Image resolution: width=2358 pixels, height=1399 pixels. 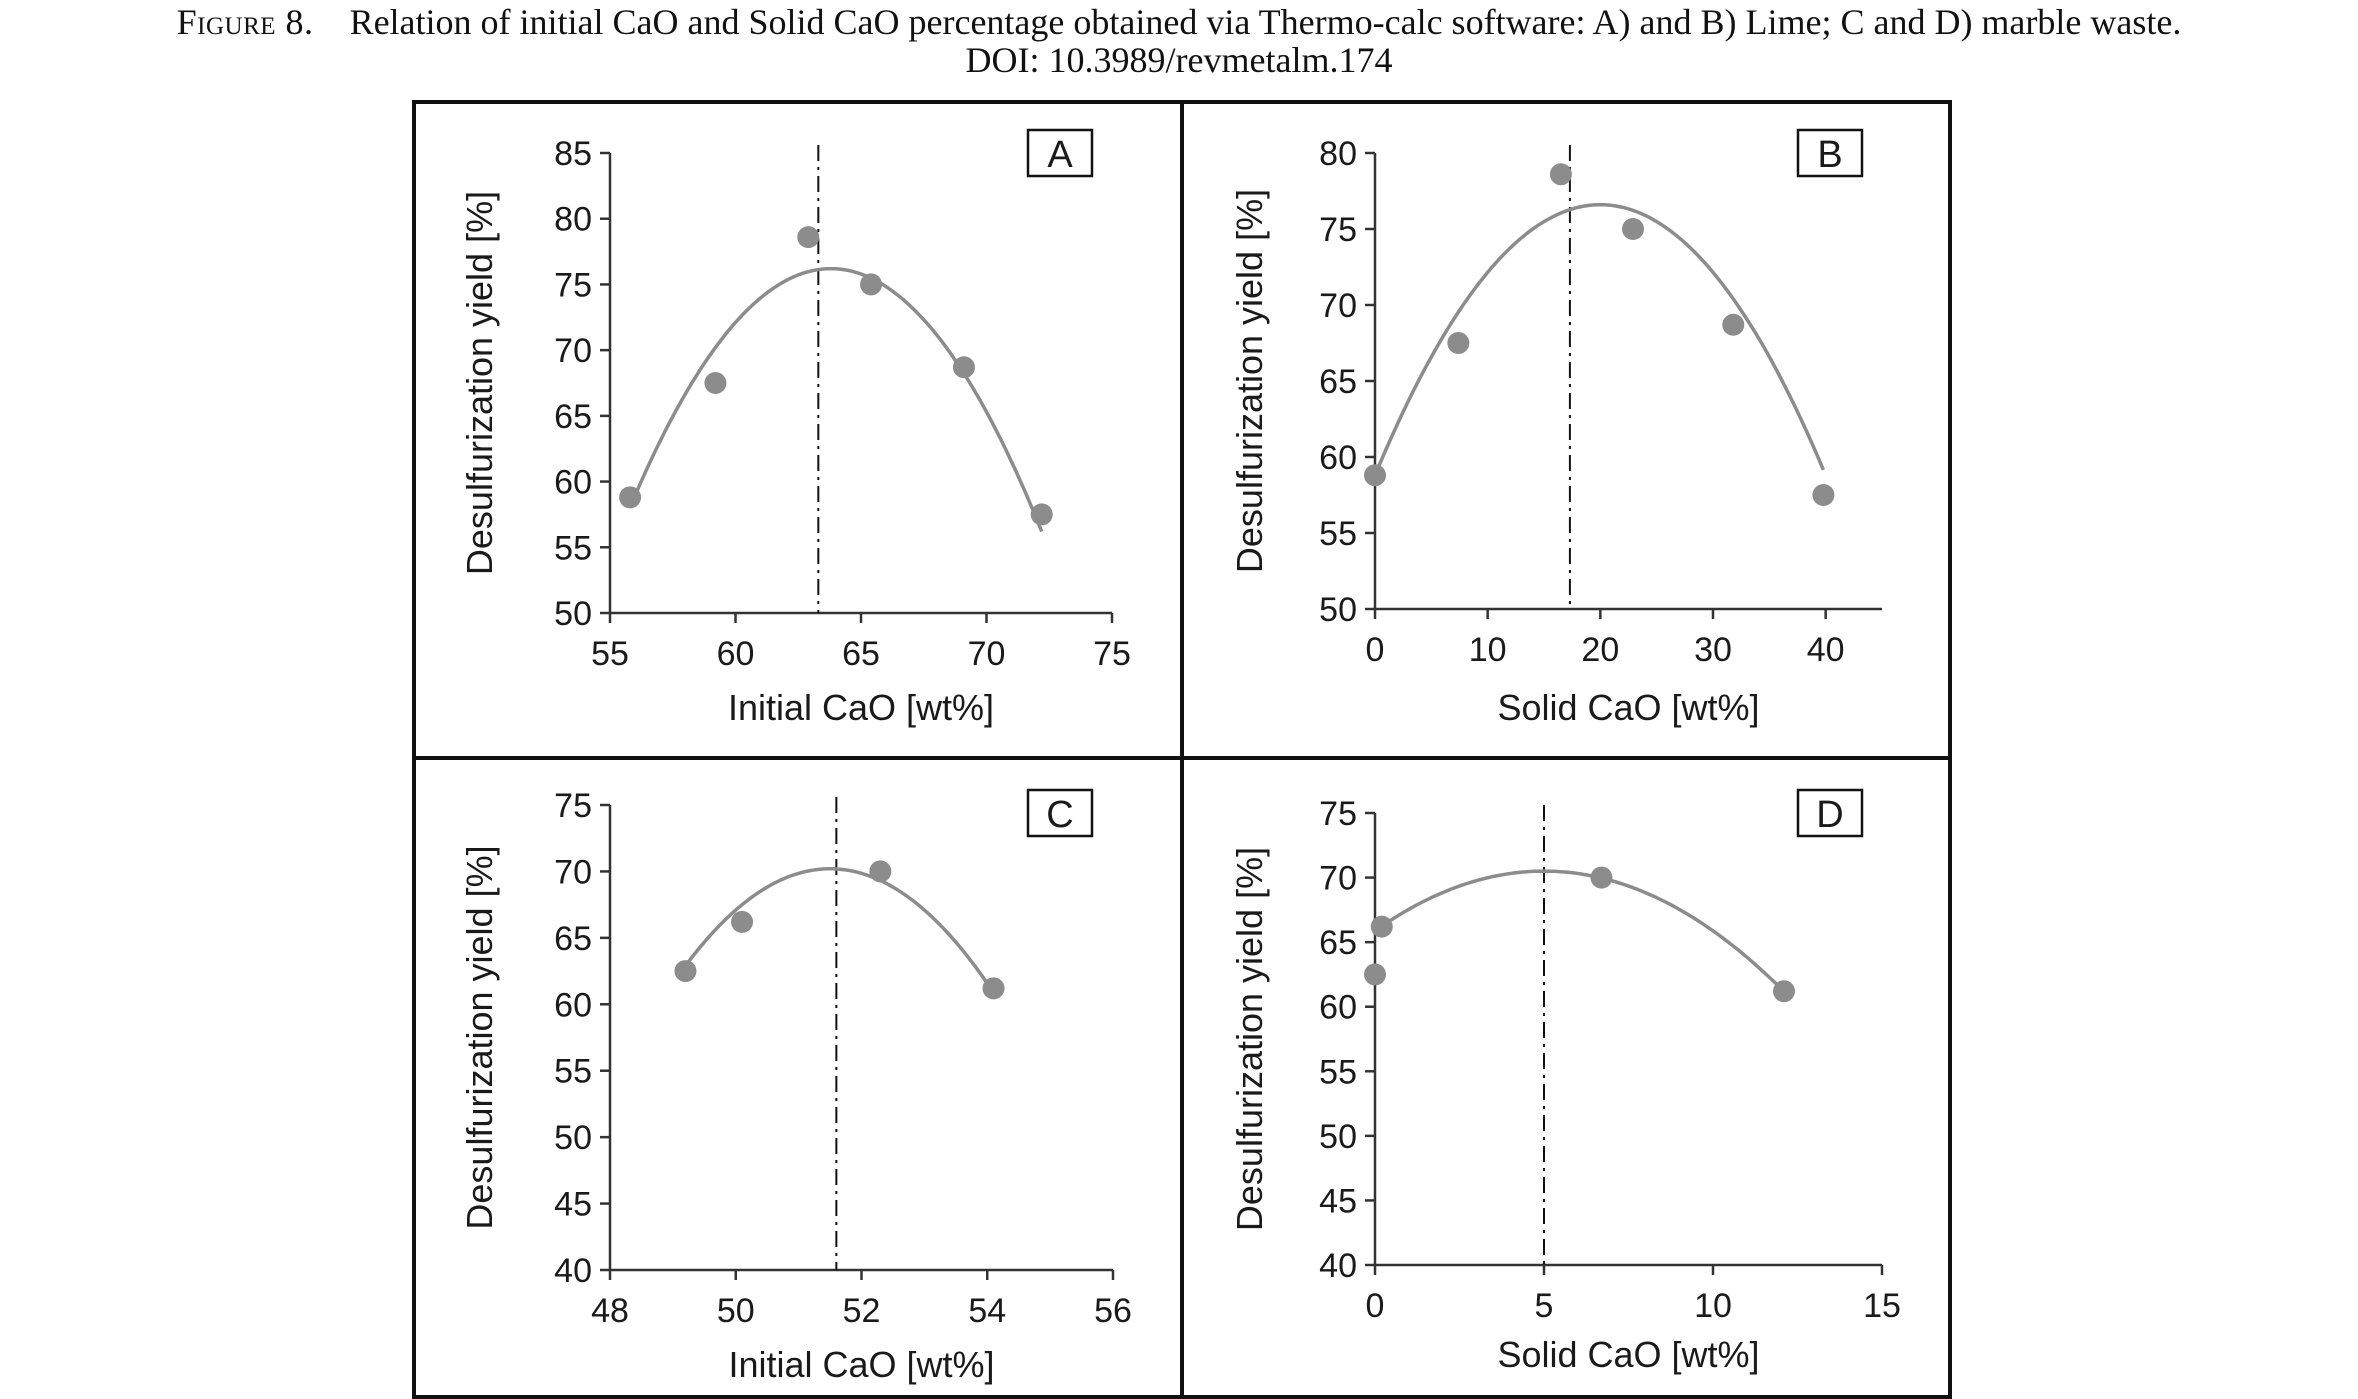 What do you see at coordinates (610, 654) in the screenshot?
I see `x-tick-label: 55` at bounding box center [610, 654].